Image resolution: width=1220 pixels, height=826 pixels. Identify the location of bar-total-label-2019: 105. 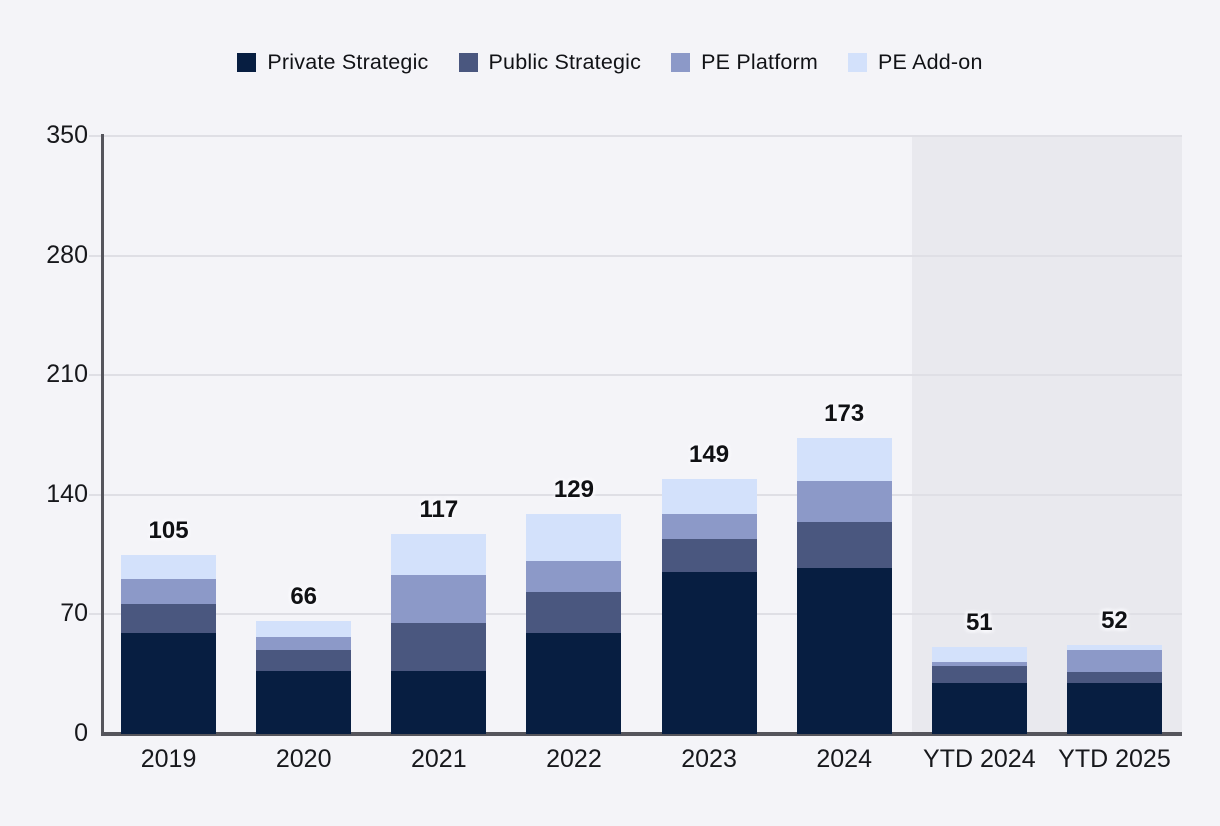
(168, 530).